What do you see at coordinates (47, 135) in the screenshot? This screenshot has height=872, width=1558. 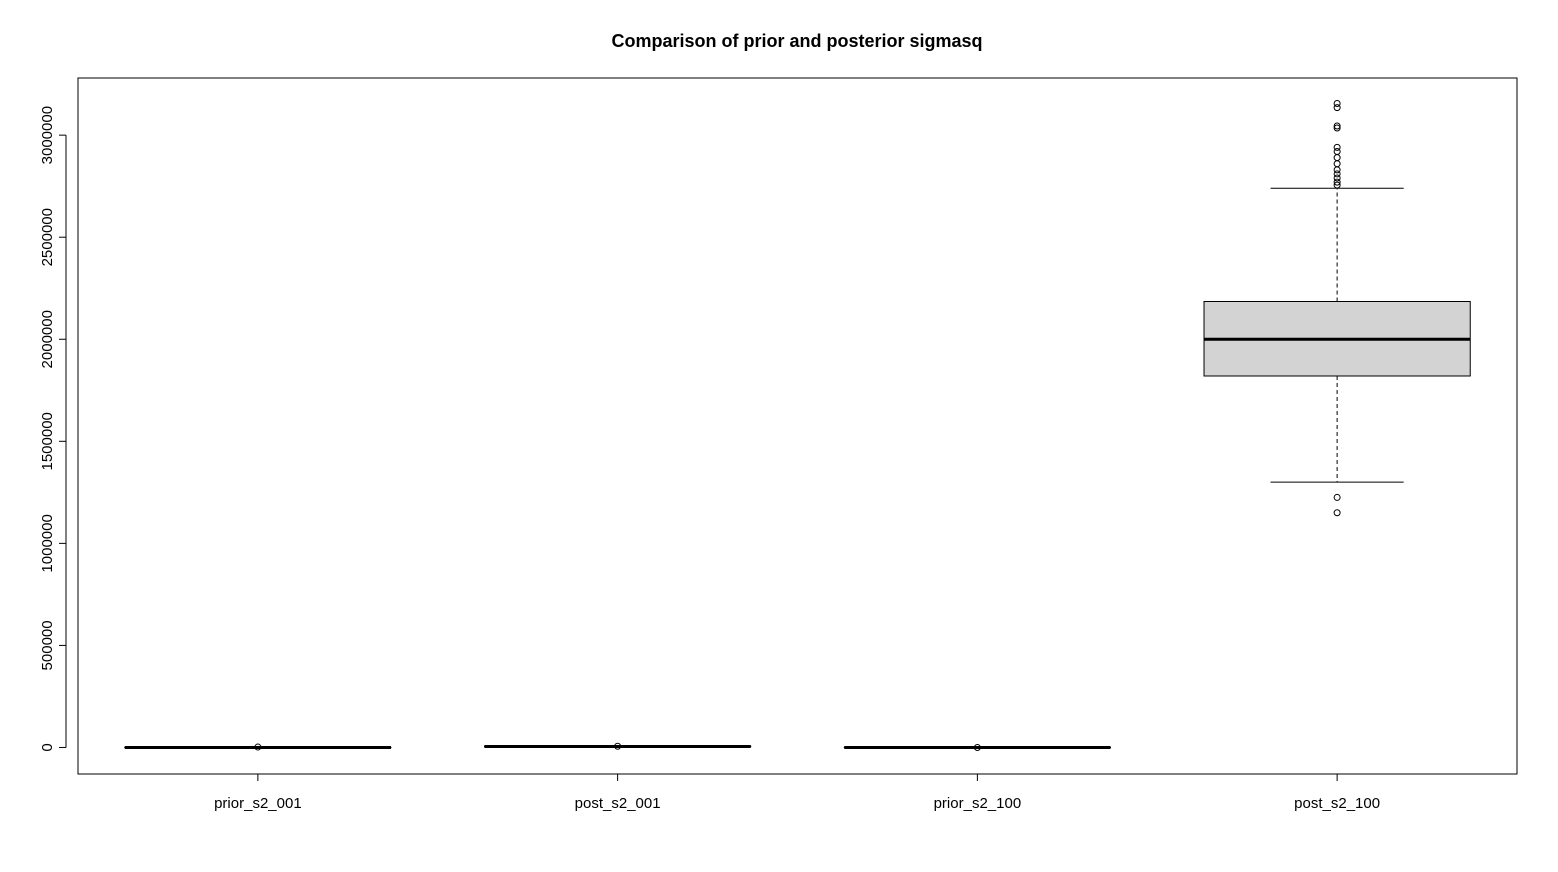 I see `y-tick-label: 3000000` at bounding box center [47, 135].